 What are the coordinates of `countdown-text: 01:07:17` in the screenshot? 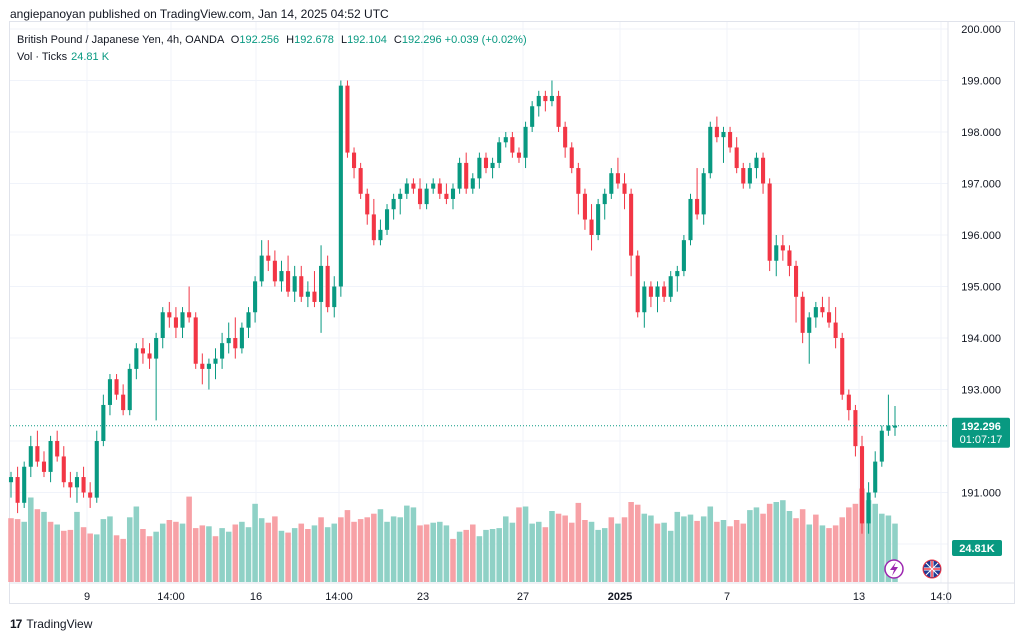 It's located at (981, 440).